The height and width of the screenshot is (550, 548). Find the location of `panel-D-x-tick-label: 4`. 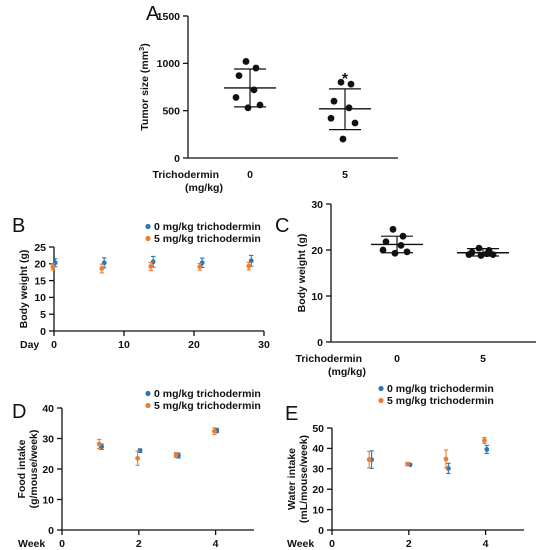

panel-D-x-tick-label: 4 is located at coordinates (216, 544).